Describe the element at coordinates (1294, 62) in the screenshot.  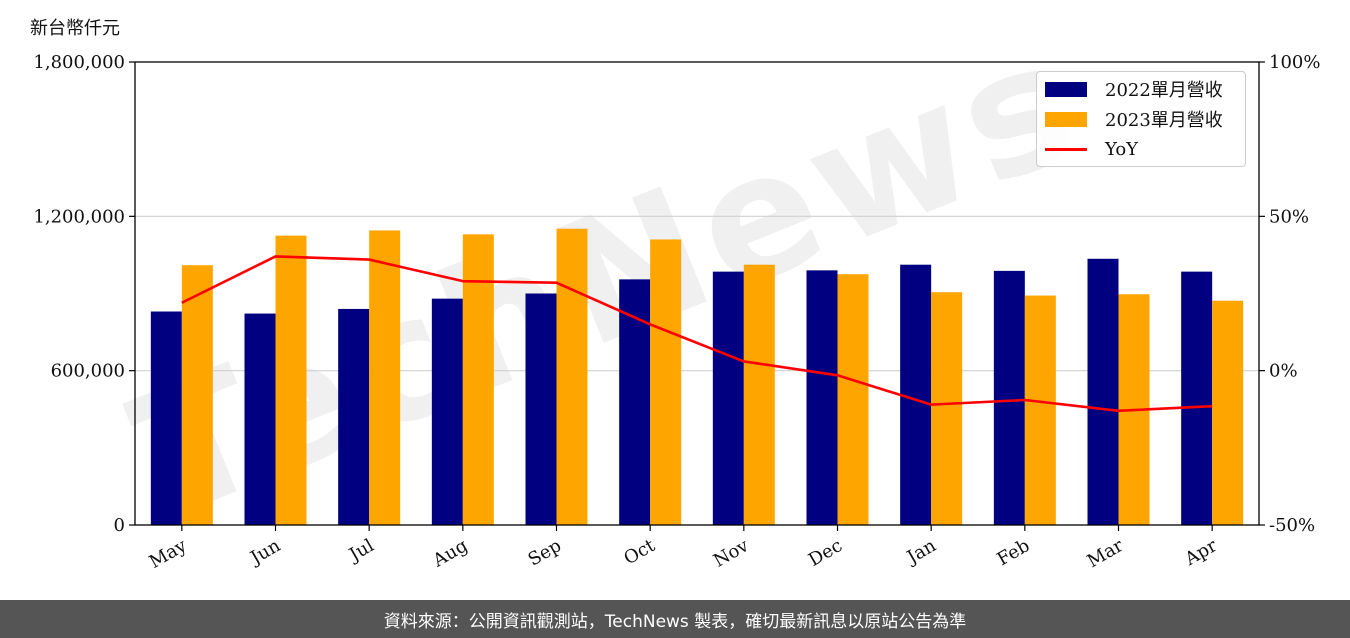
I see `y-right-tick-label-3: 100%` at that location.